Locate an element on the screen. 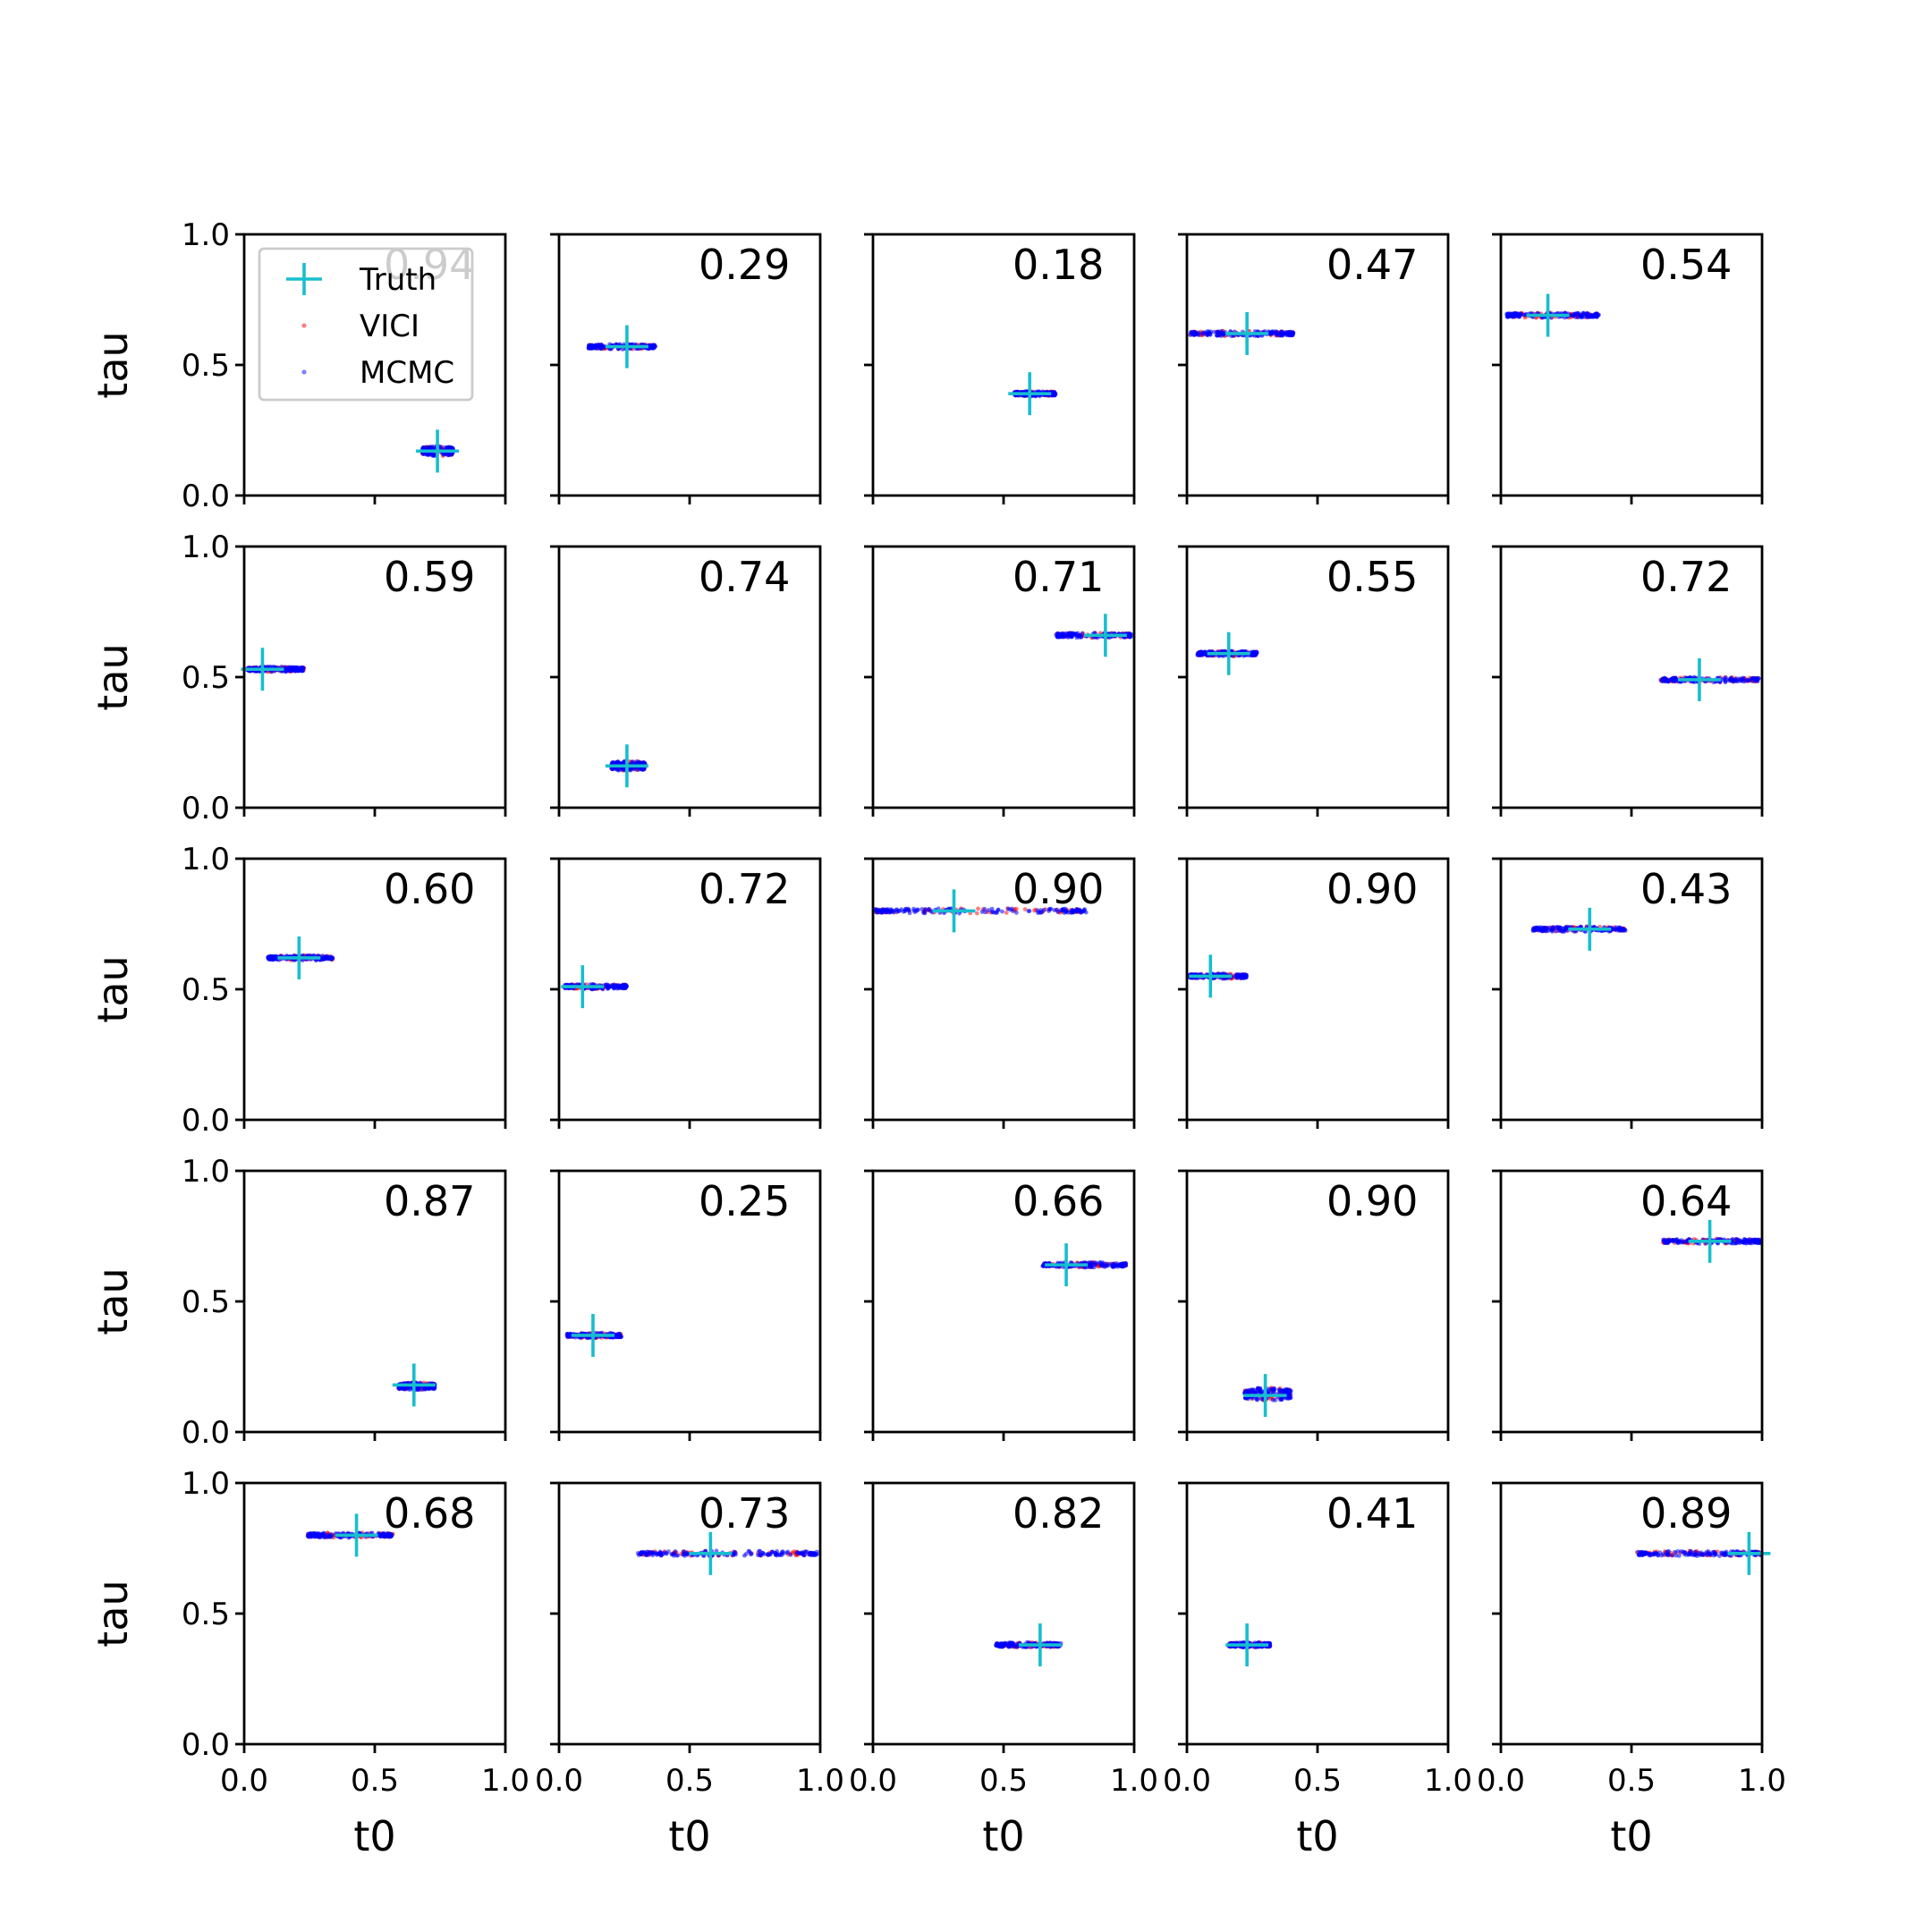  subplot-8: 0.71 is located at coordinates (1000, 681).